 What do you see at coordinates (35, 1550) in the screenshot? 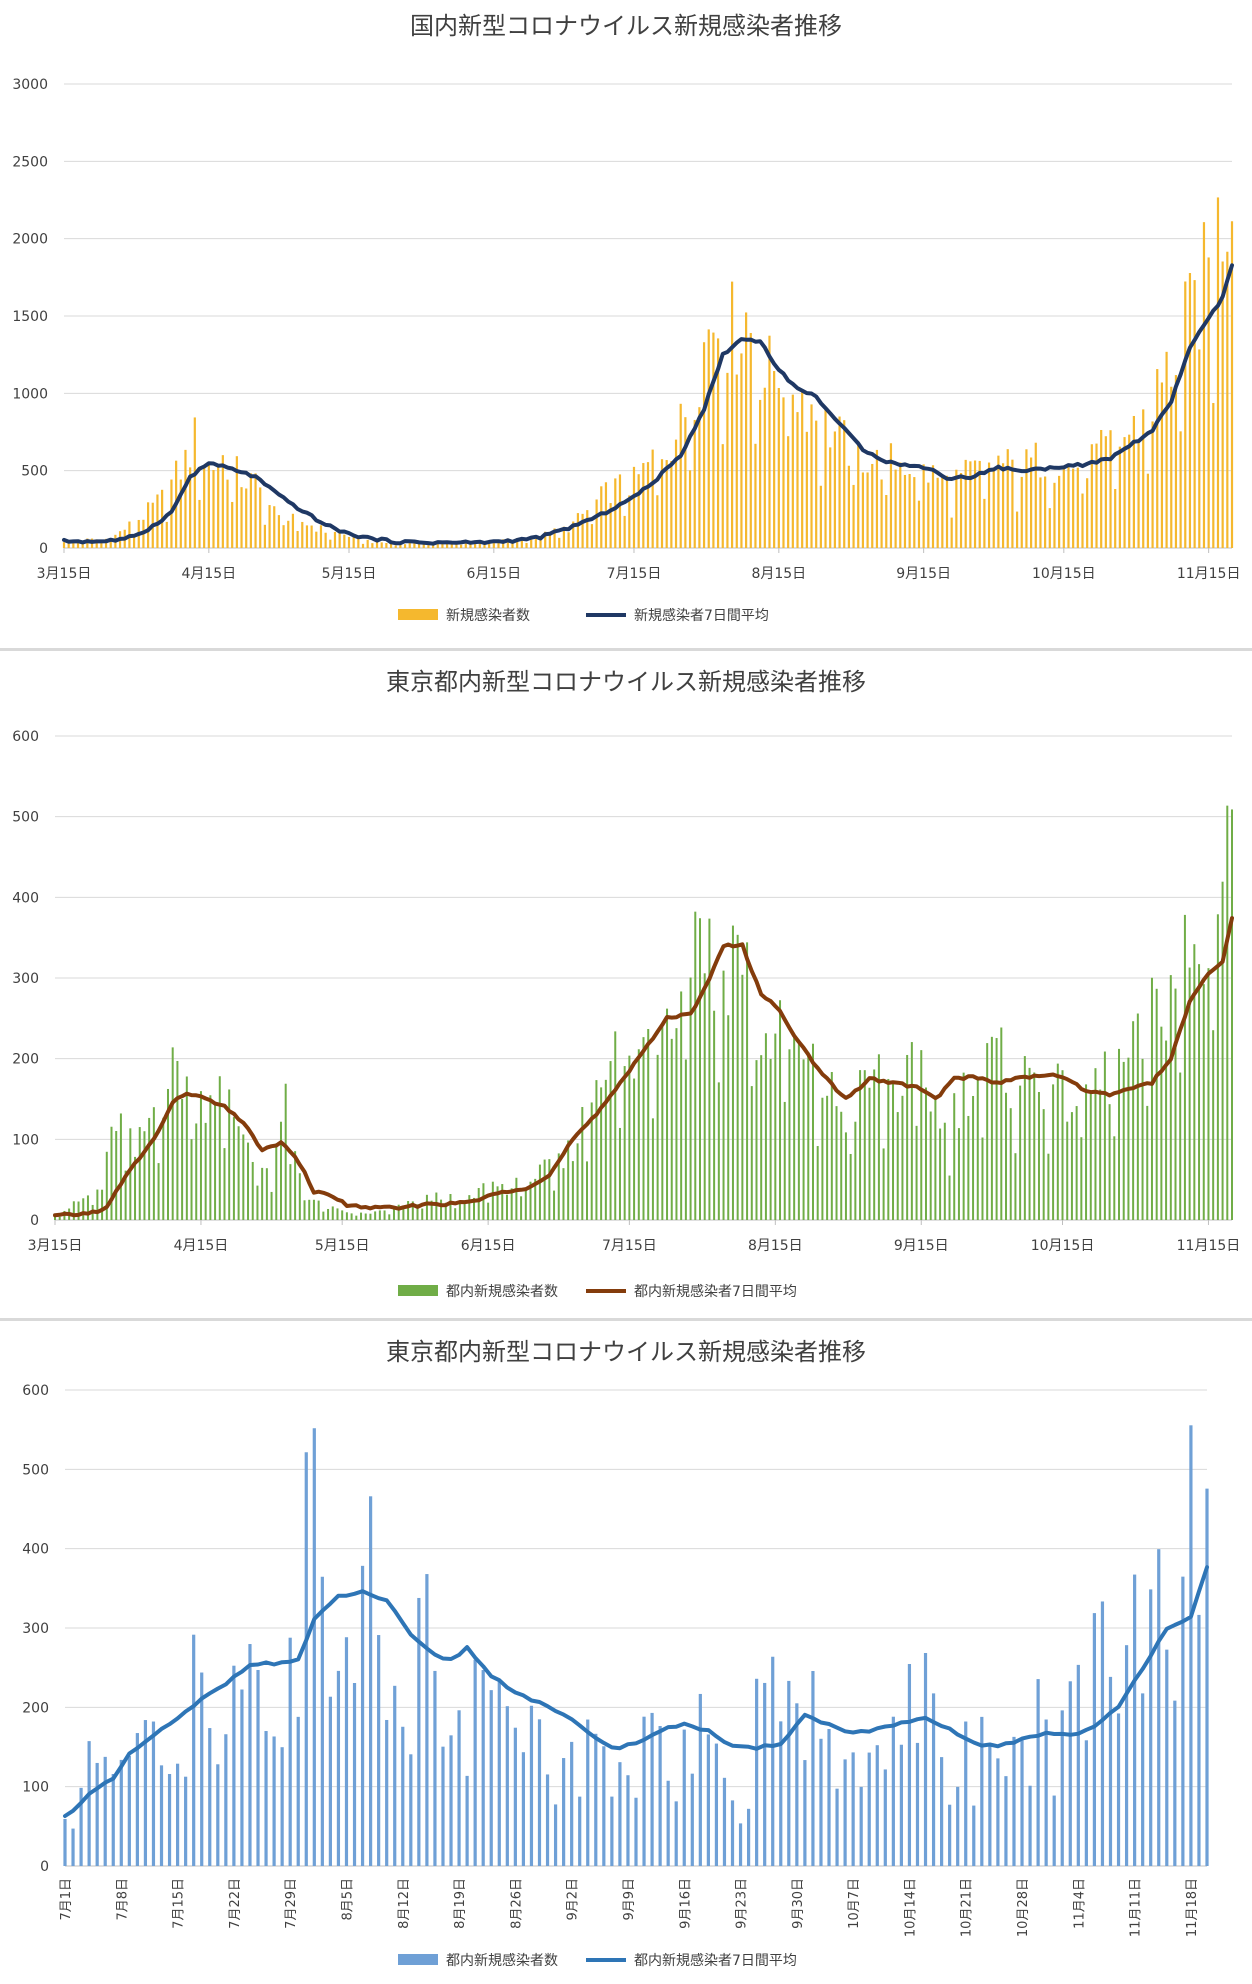
I see `y-tick-label: 400` at bounding box center [35, 1550].